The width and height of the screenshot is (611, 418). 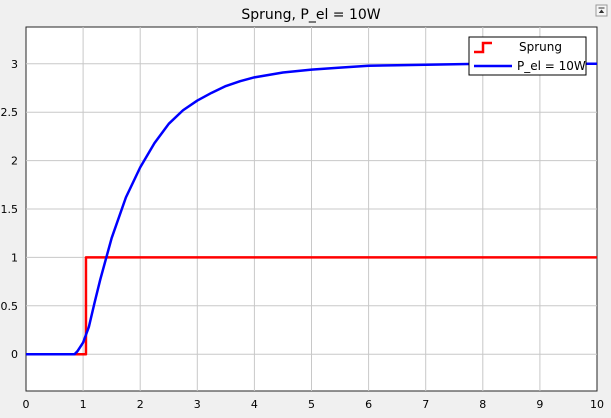 I want to click on undock-button, so click(x=601, y=10).